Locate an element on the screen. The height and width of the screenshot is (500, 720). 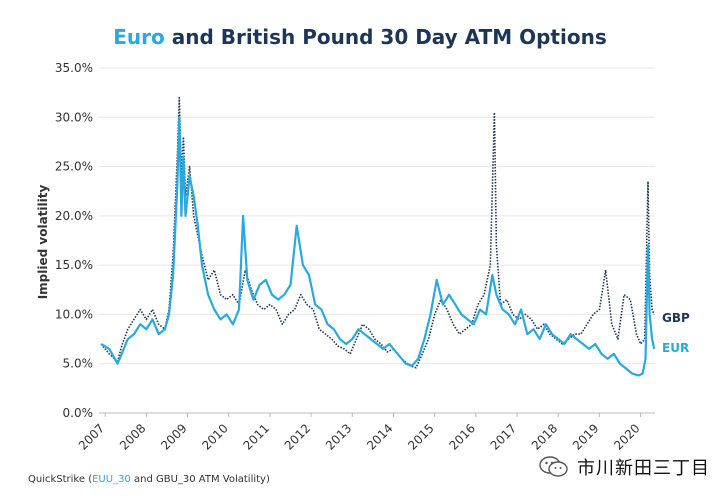
y-tick-label: 15.0% is located at coordinates (74, 265).